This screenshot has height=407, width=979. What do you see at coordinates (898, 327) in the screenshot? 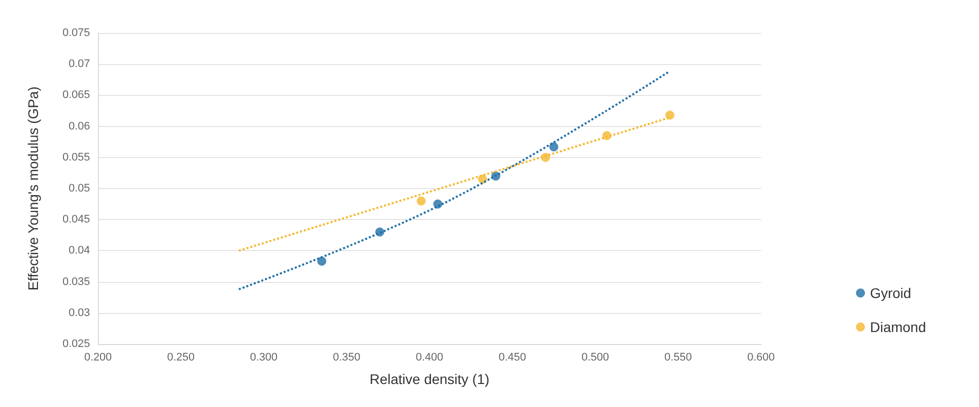
I see `legend-label: Diamond` at bounding box center [898, 327].